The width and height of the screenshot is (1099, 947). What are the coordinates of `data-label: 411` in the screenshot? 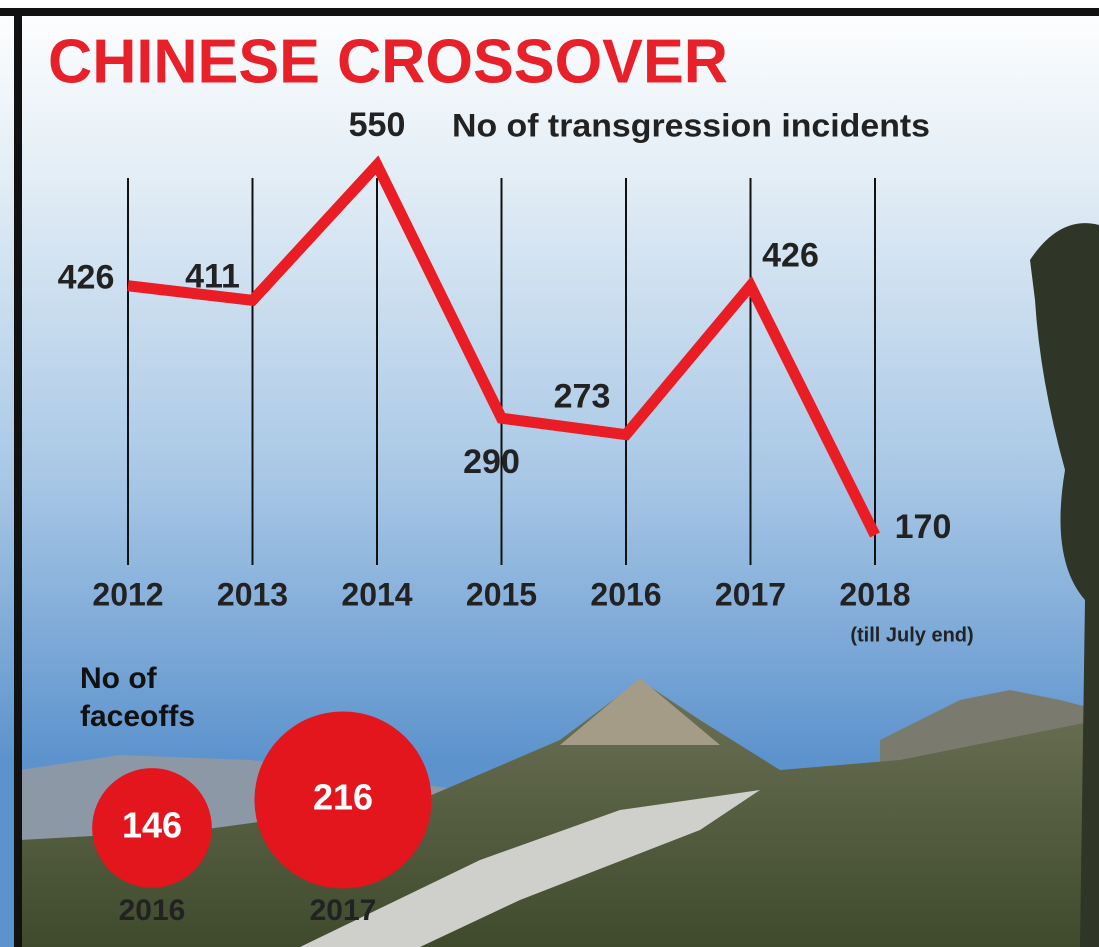 It's located at (212, 276).